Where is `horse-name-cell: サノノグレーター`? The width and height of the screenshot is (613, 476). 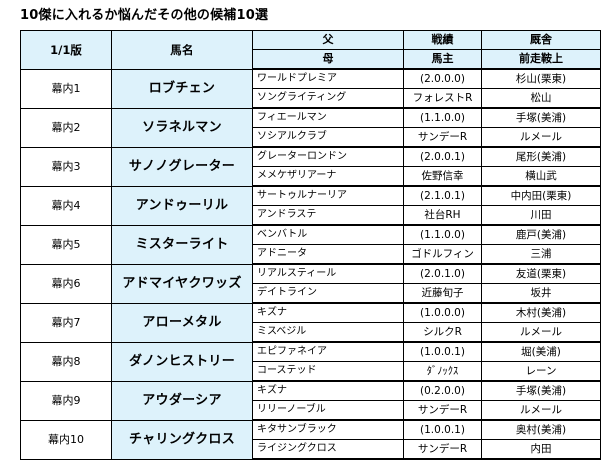 horse-name-cell: サノノグレーター is located at coordinates (182, 166).